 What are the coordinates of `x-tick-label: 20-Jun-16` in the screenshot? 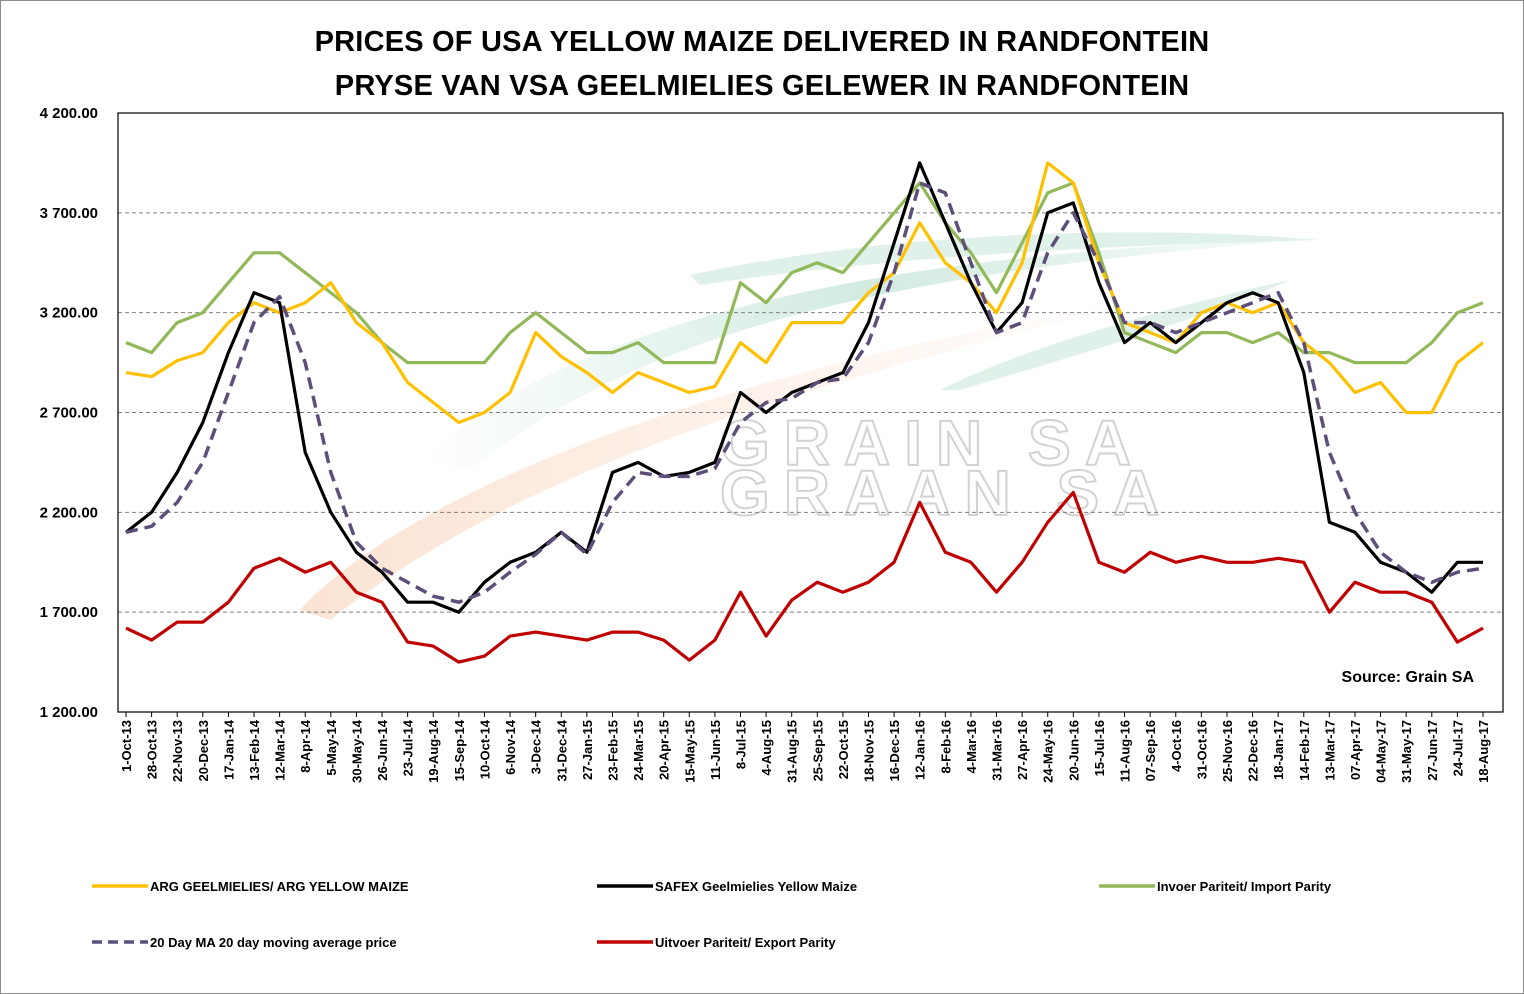 It's located at (1073, 750).